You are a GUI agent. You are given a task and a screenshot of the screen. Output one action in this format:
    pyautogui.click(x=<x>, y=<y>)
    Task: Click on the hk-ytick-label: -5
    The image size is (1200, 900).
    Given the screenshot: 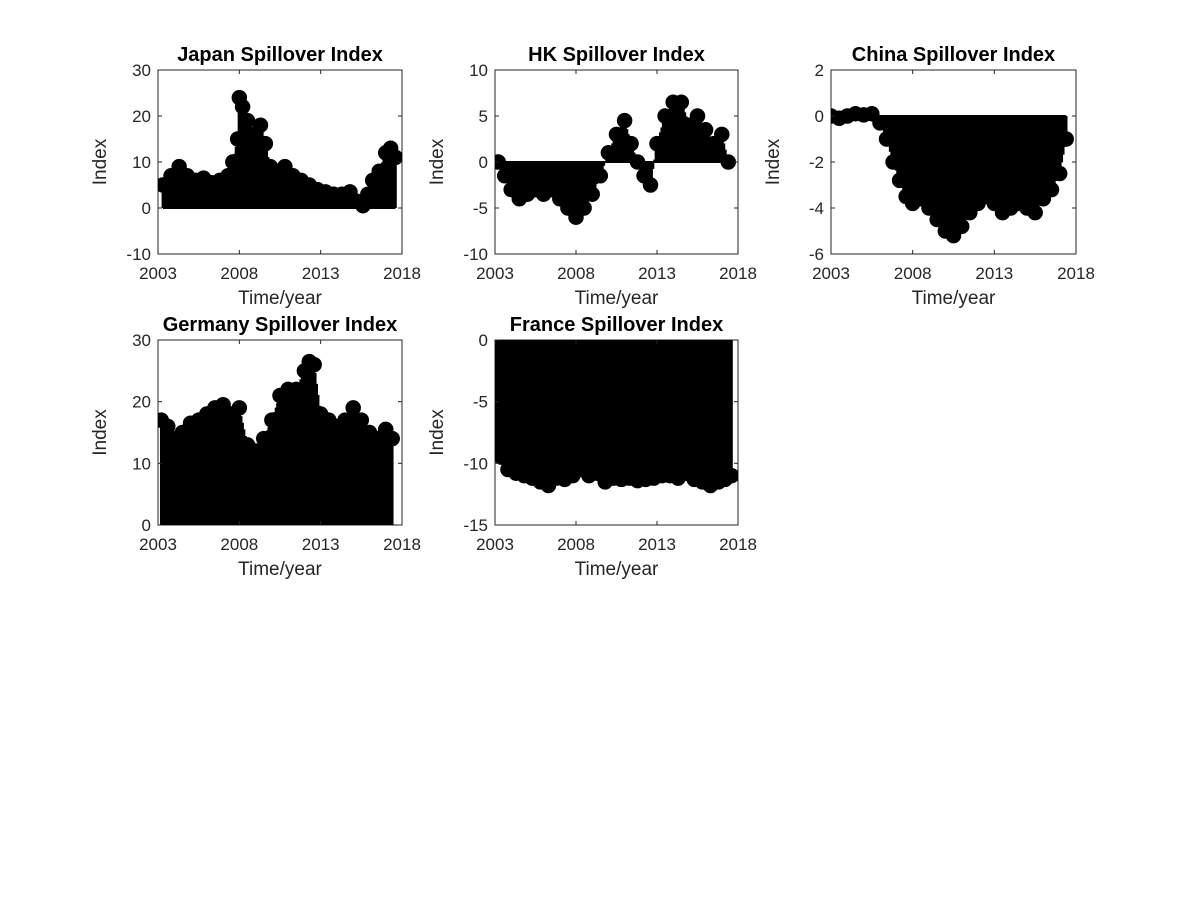 What is the action you would take?
    pyautogui.click(x=480, y=208)
    